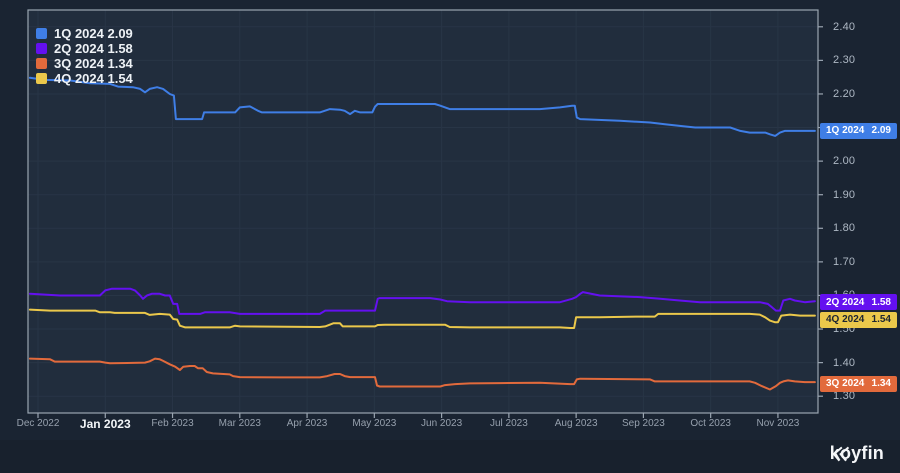  I want to click on series-line-4q-2024, so click(422, 318).